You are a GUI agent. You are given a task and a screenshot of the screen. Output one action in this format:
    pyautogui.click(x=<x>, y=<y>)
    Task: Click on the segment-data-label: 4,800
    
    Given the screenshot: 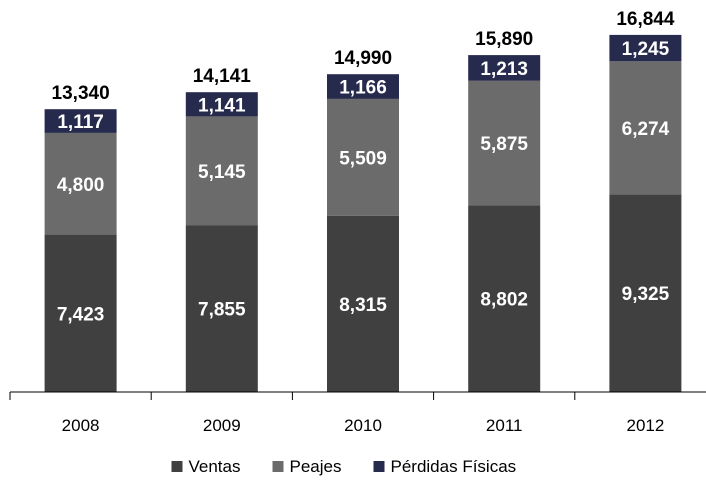 What is the action you would take?
    pyautogui.click(x=81, y=185)
    